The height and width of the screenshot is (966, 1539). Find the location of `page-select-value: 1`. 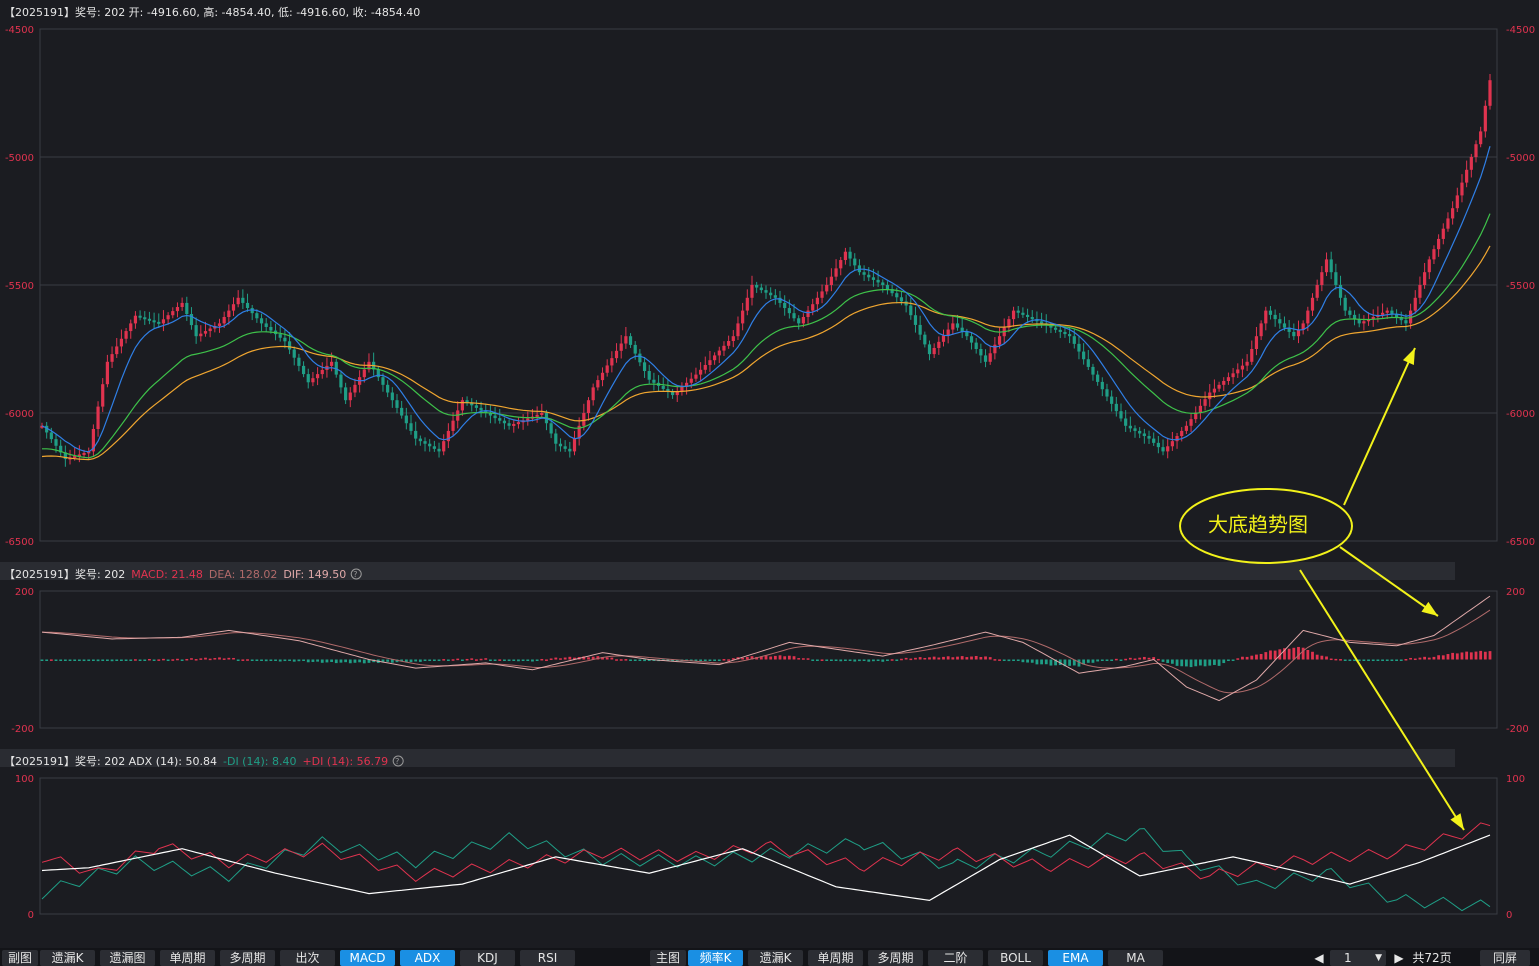

page-select-value: 1 is located at coordinates (1348, 958).